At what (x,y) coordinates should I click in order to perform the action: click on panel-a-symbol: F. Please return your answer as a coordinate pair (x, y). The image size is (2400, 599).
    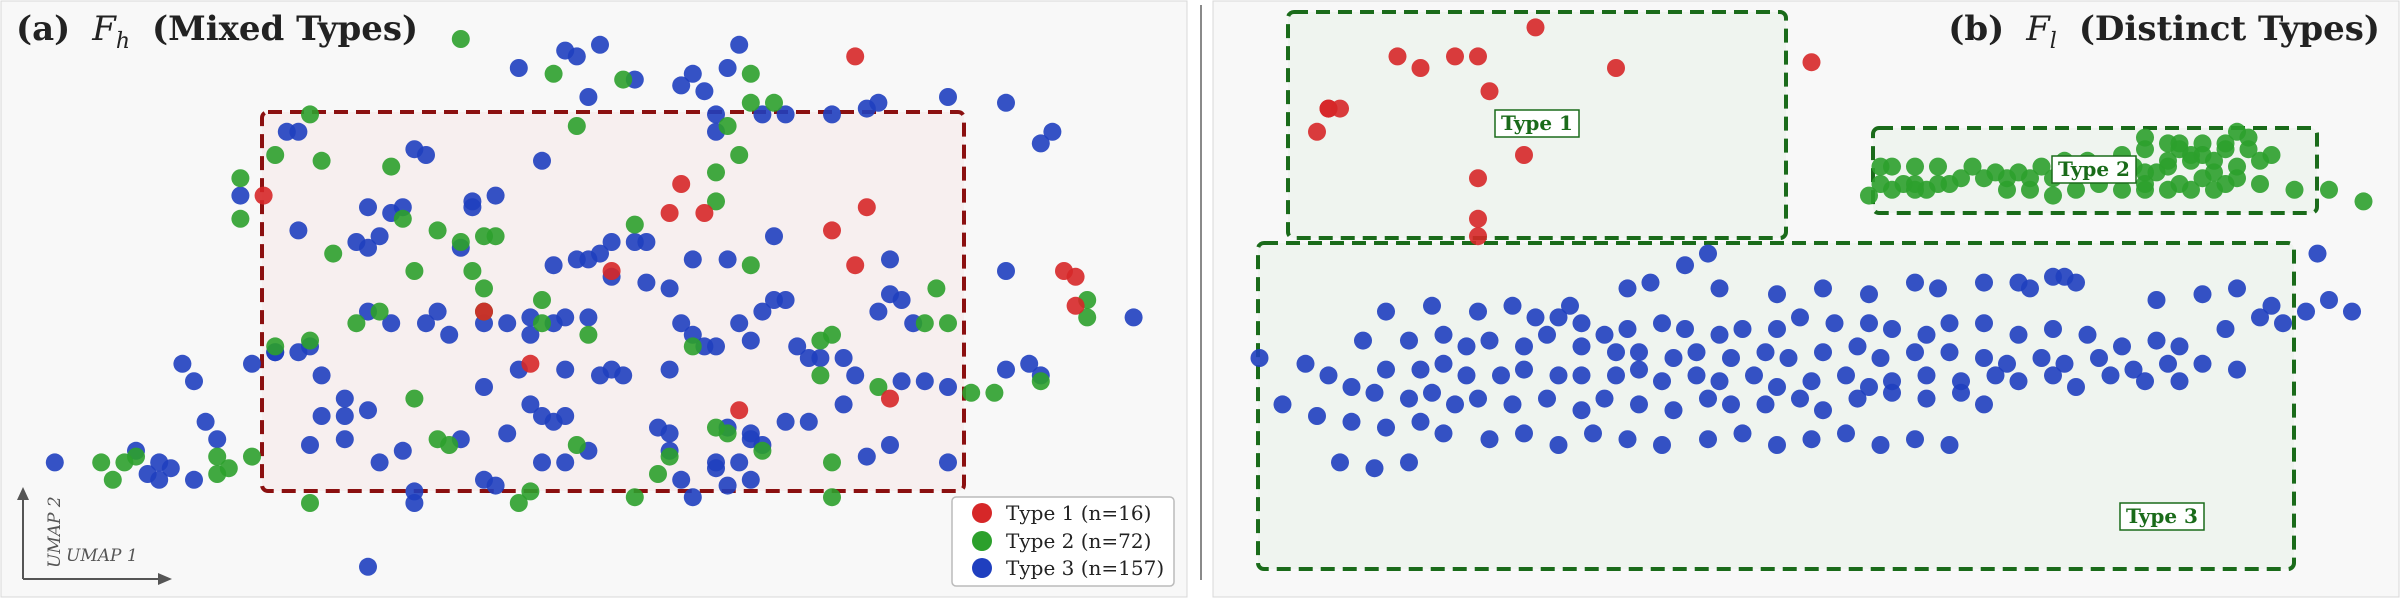
    Looking at the image, I should click on (104, 29).